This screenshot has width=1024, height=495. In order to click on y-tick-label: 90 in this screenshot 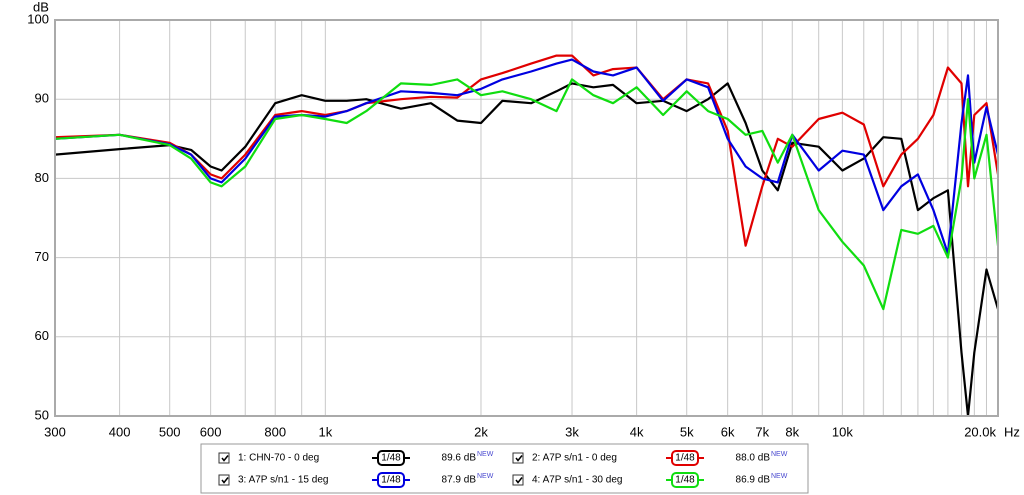, I will do `click(42, 98)`.